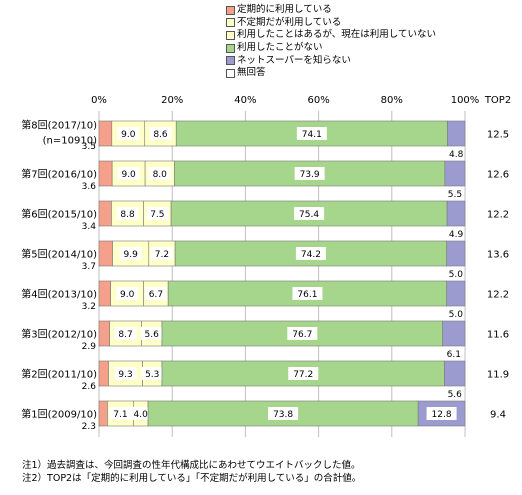 This screenshot has height=495, width=522. What do you see at coordinates (251, 73) in the screenshot?
I see `legend-label: 無回答` at bounding box center [251, 73].